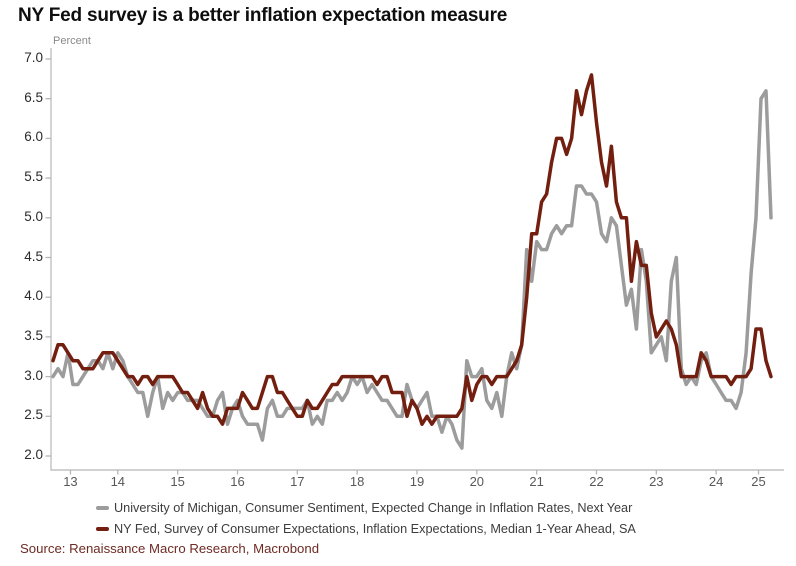  I want to click on x-tick-label: 23, so click(656, 481).